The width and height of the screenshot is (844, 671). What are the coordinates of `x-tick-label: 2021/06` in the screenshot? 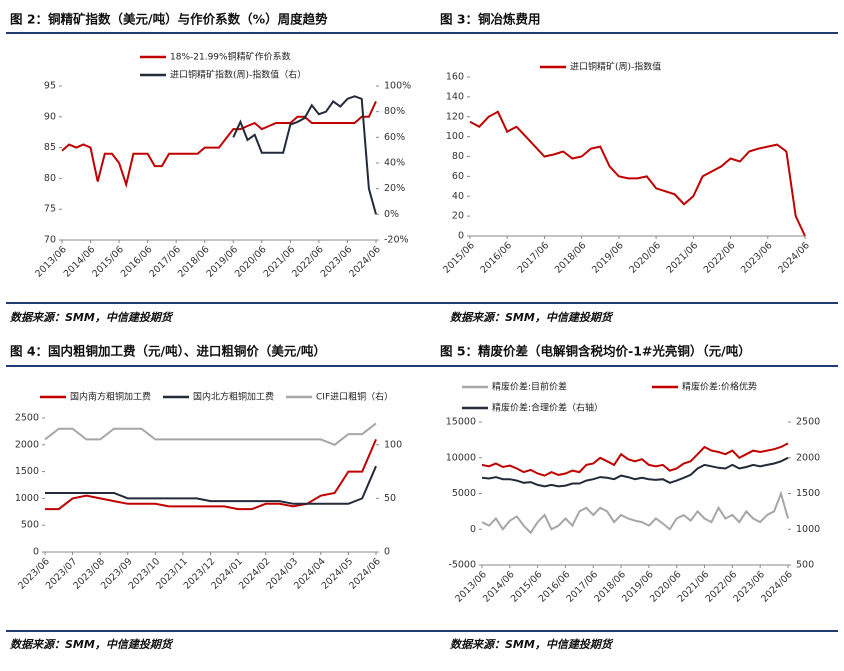 It's located at (683, 258).